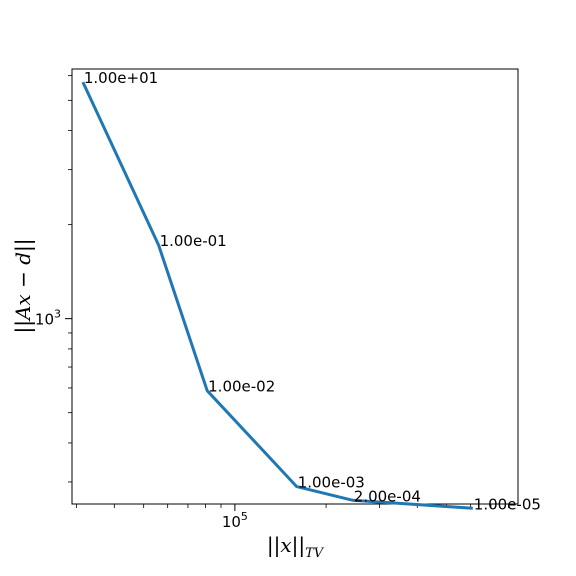  I want to click on y-tick-label: 103, so click(48, 318).